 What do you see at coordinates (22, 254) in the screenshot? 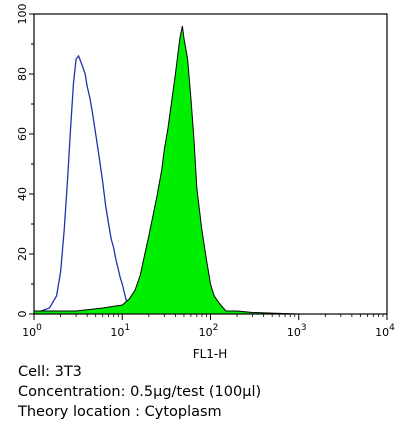
I see `y-tick-label: 20` at bounding box center [22, 254].